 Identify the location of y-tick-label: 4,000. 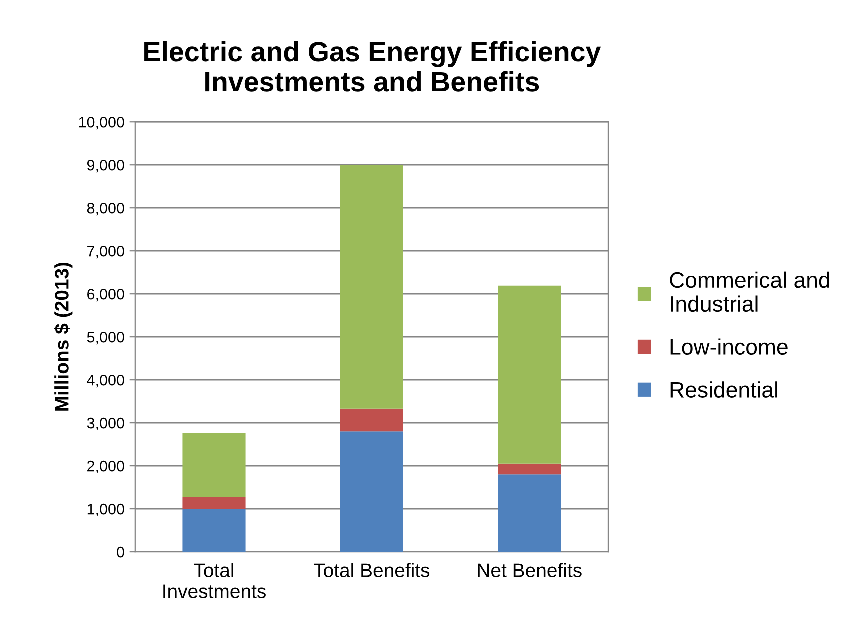
(105, 381).